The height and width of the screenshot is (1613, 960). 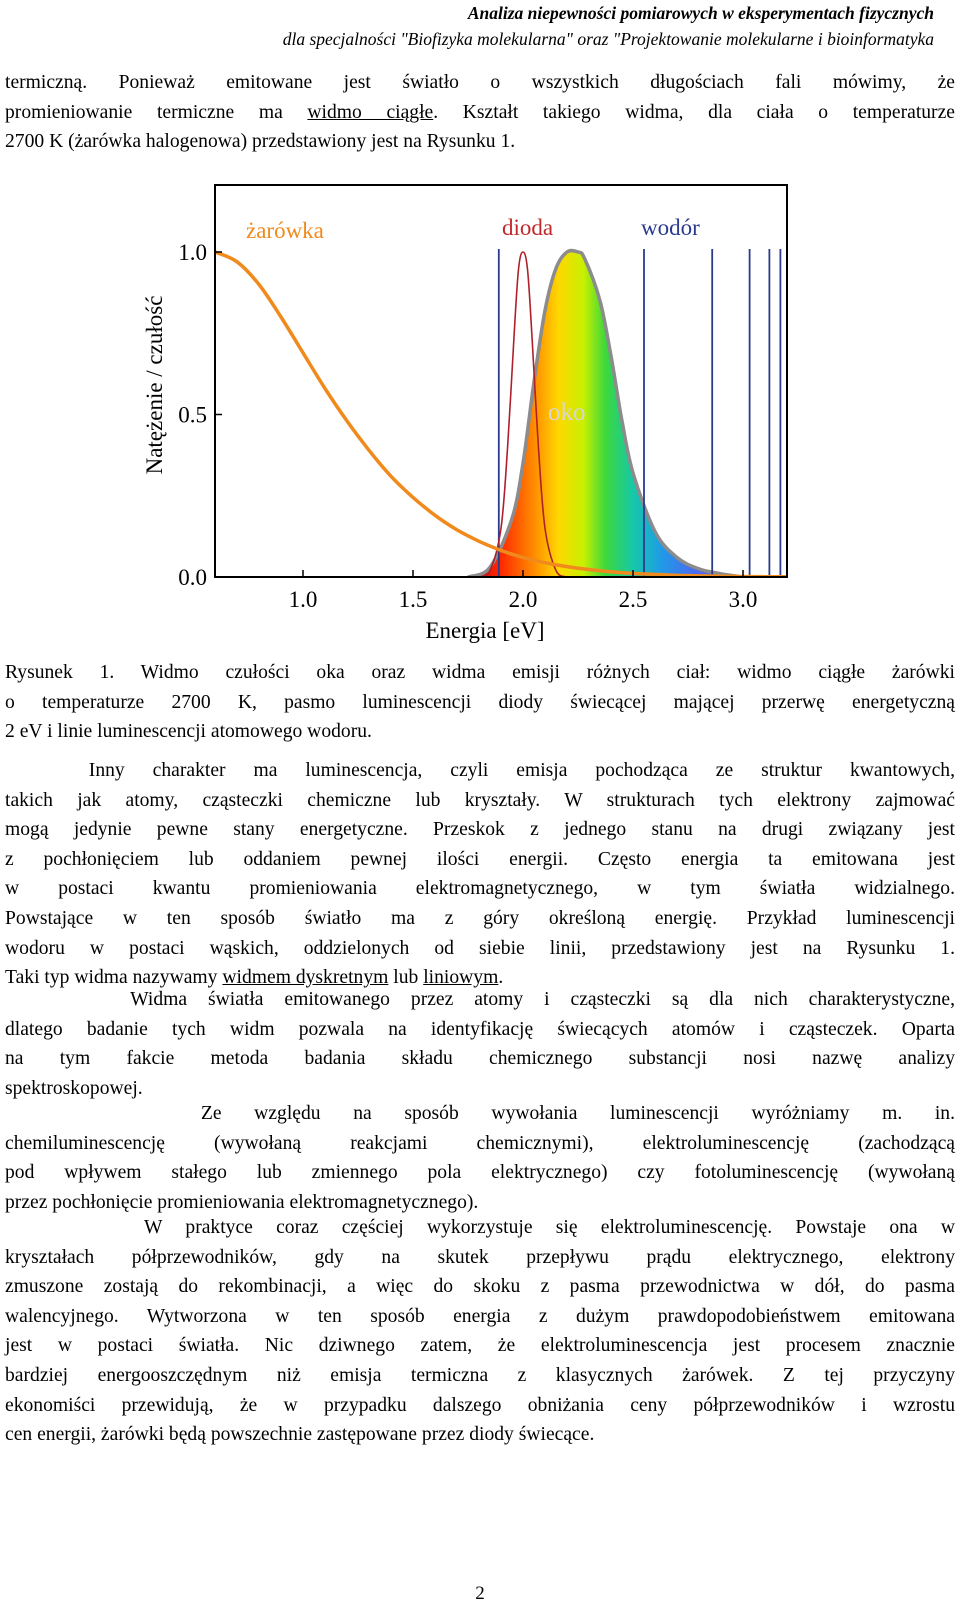 I want to click on y-tick-label: 0.5, so click(x=192, y=415).